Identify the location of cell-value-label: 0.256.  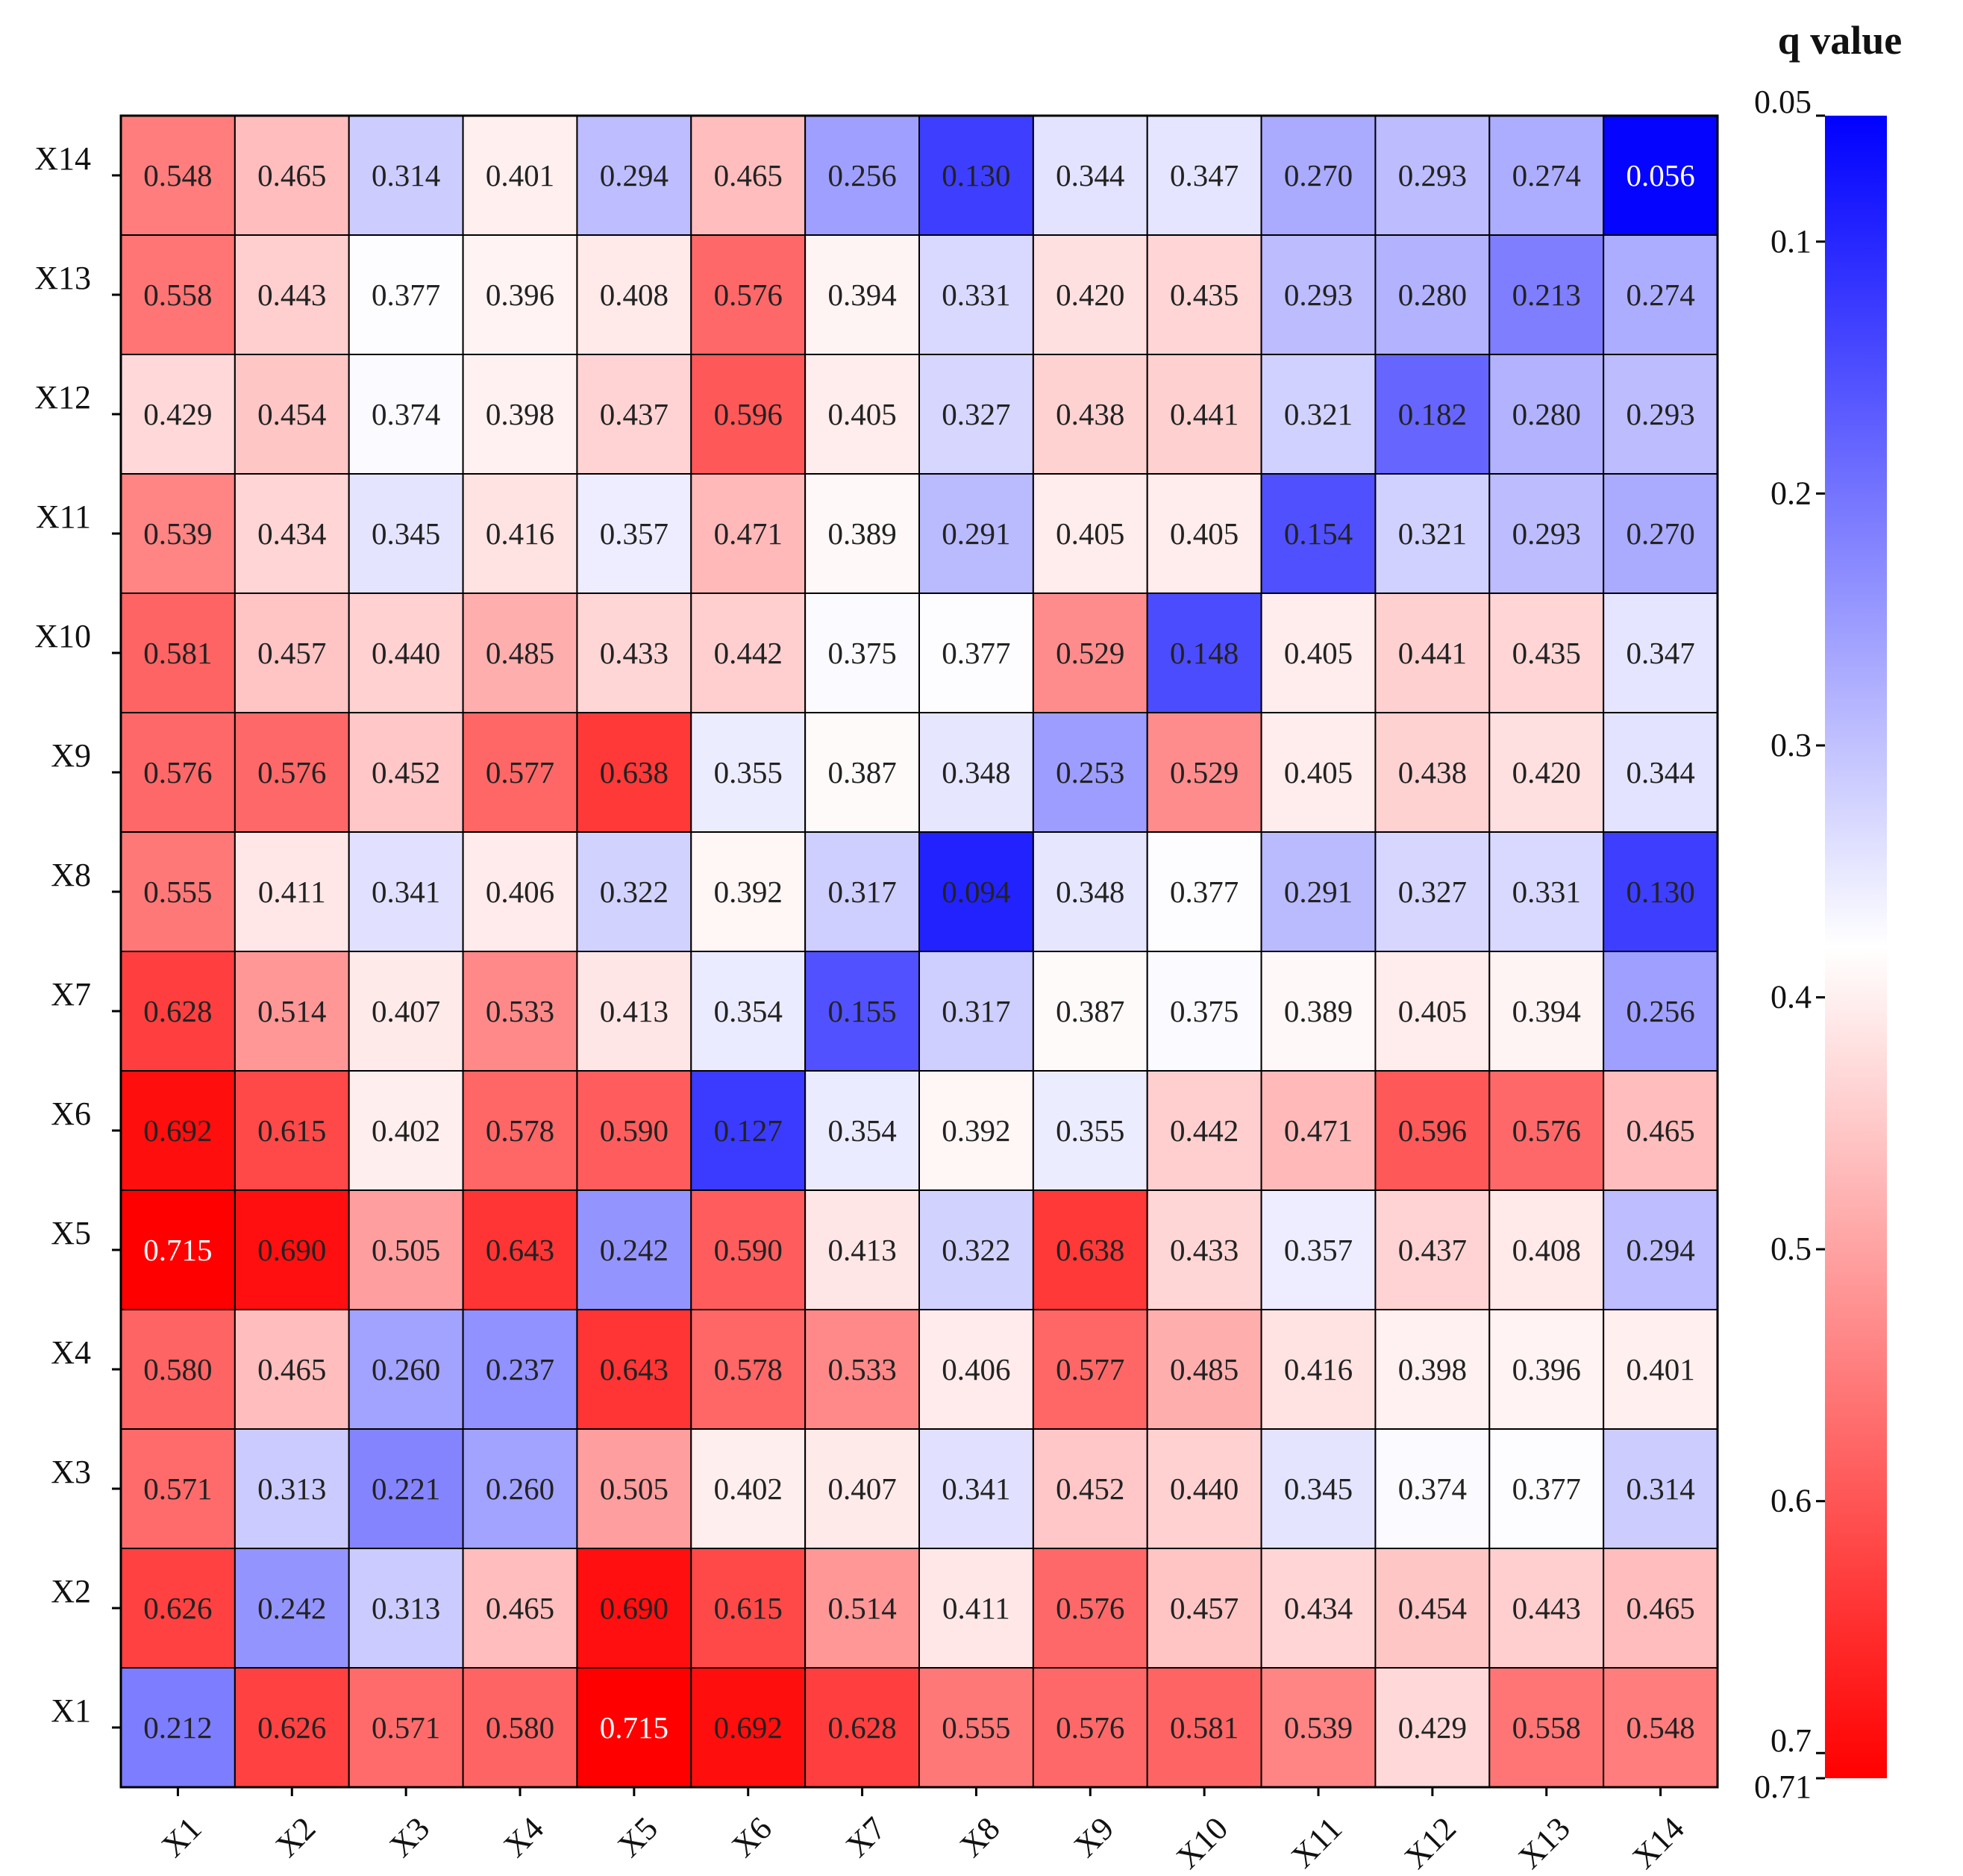
(861, 175).